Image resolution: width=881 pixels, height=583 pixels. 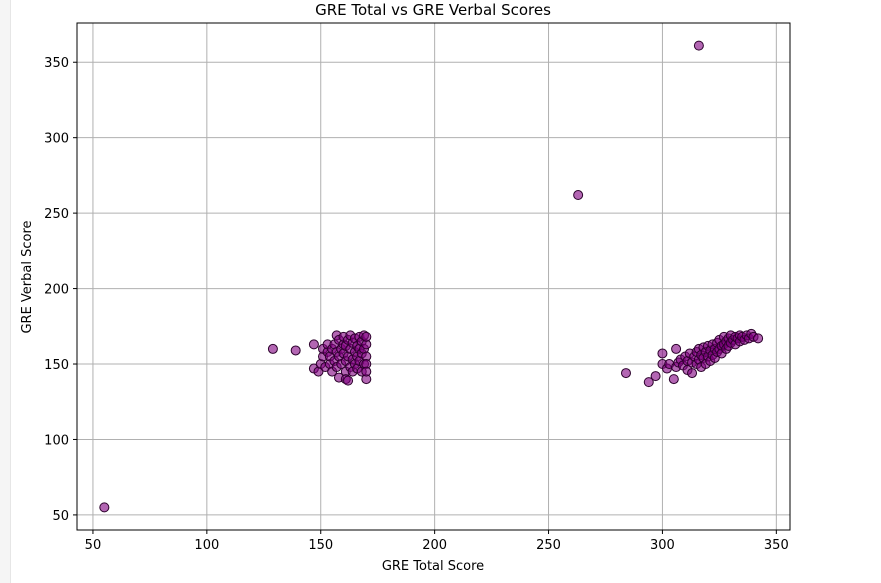 What do you see at coordinates (662, 545) in the screenshot?
I see `x-tick-label: 300` at bounding box center [662, 545].